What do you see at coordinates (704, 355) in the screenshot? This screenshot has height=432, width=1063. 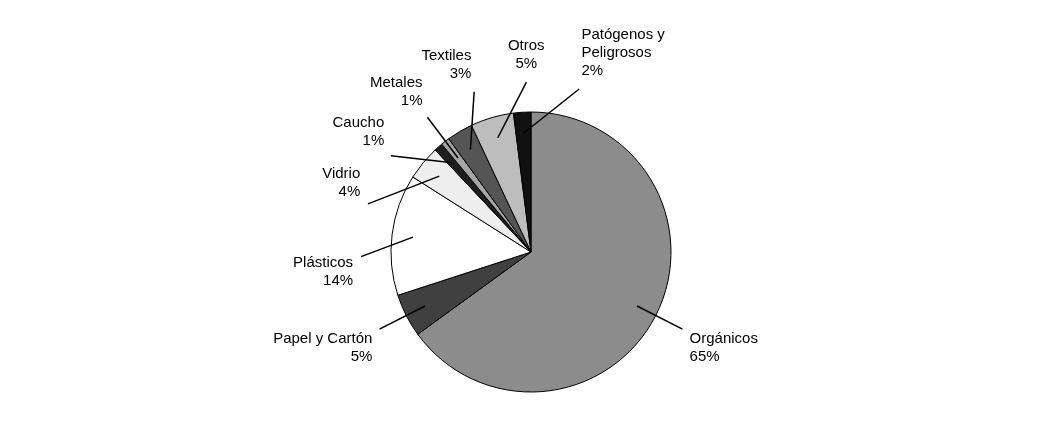 I see `data-label: 65%` at bounding box center [704, 355].